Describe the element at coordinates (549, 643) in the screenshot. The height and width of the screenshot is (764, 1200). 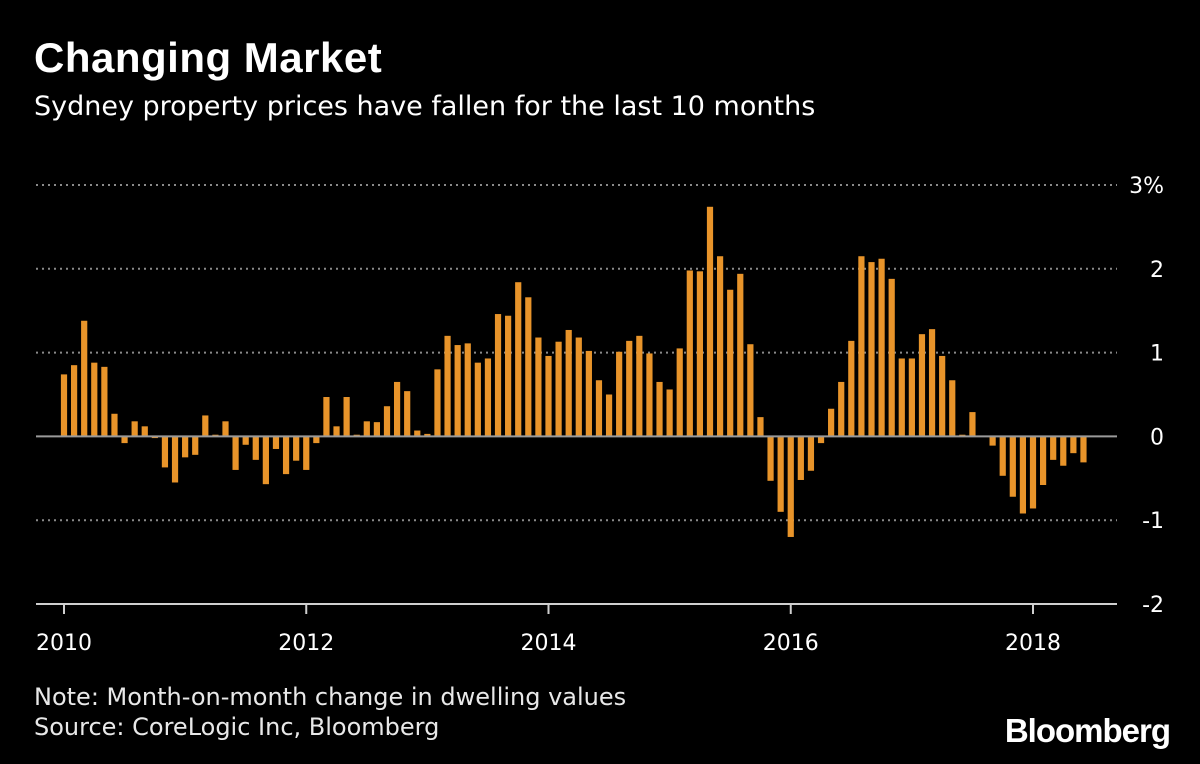
I see `x-tick-label: 2014` at that location.